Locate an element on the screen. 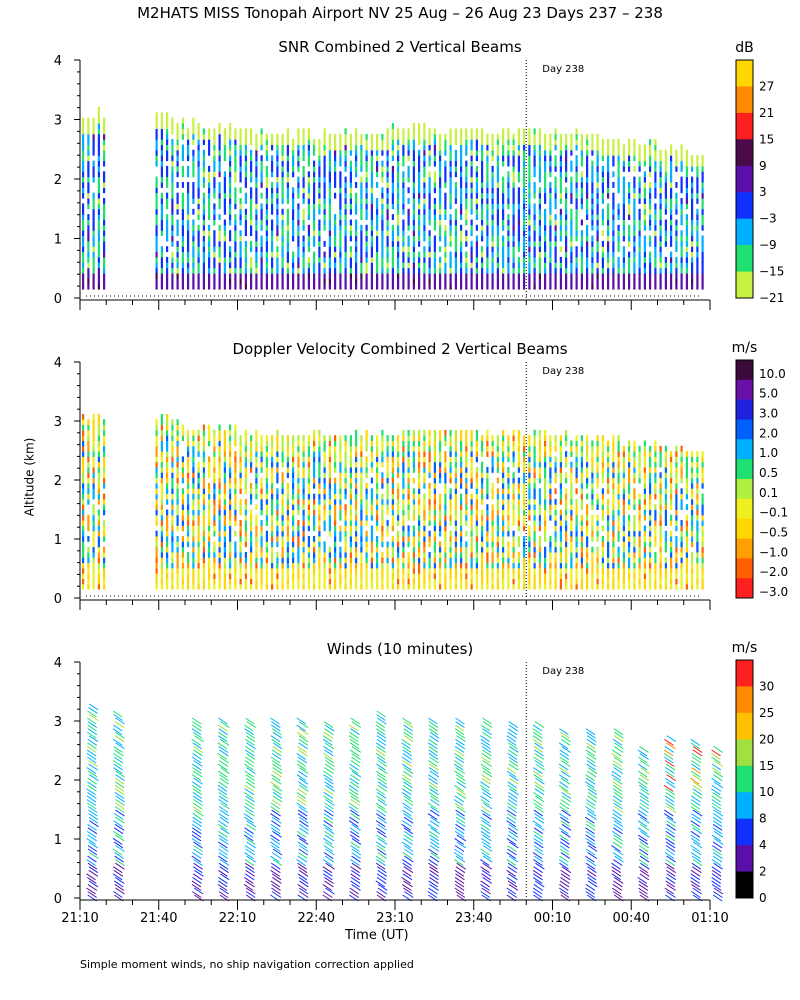 The image size is (800, 1000). colorbar-swatch is located at coordinates (744, 73).